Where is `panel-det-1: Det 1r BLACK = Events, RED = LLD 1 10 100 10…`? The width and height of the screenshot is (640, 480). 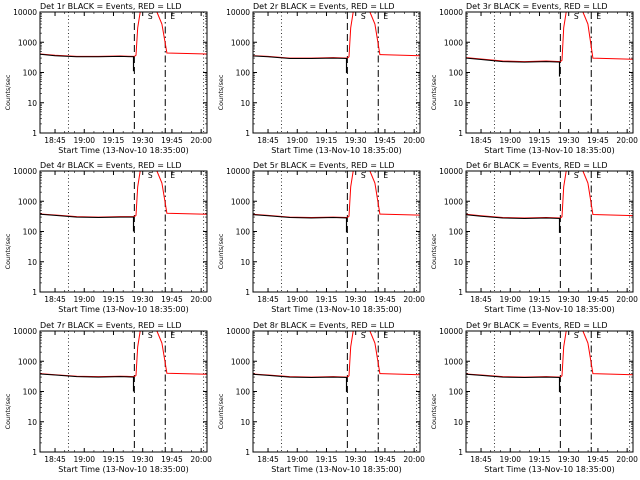
panel-det-1: Det 1r BLACK = Events, RED = LLD 1 10 100 10… is located at coordinates (108, 78).